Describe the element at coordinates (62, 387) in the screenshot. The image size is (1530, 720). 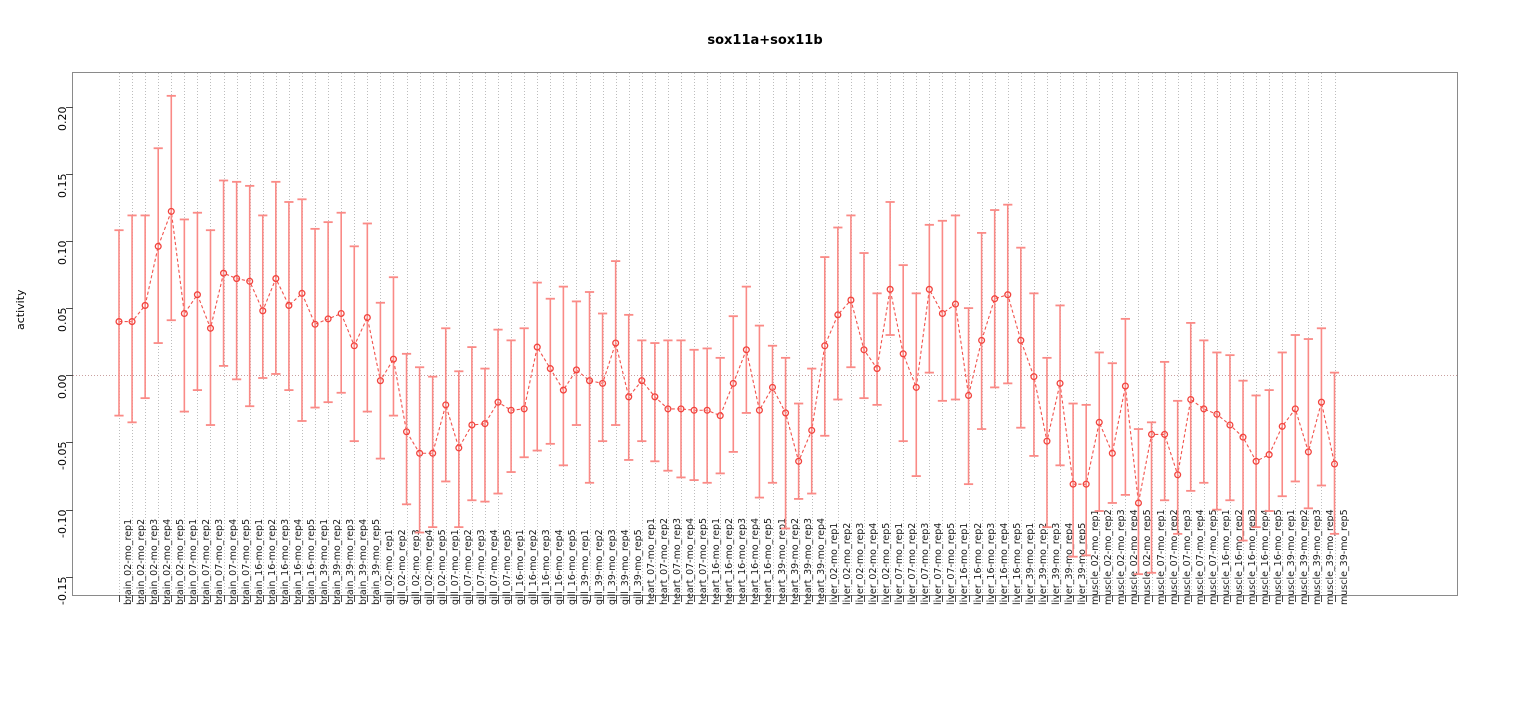
I see `y-tick-label: 0.00` at that location.